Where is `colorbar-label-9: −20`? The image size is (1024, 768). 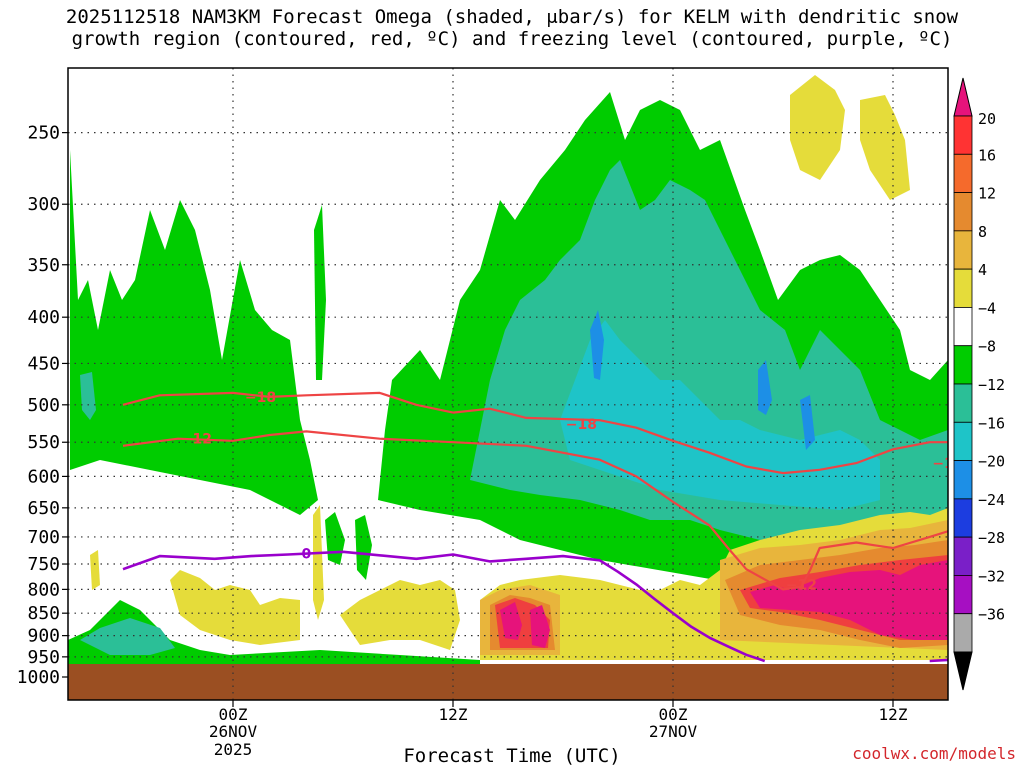 colorbar-label-9: −20 is located at coordinates (991, 462).